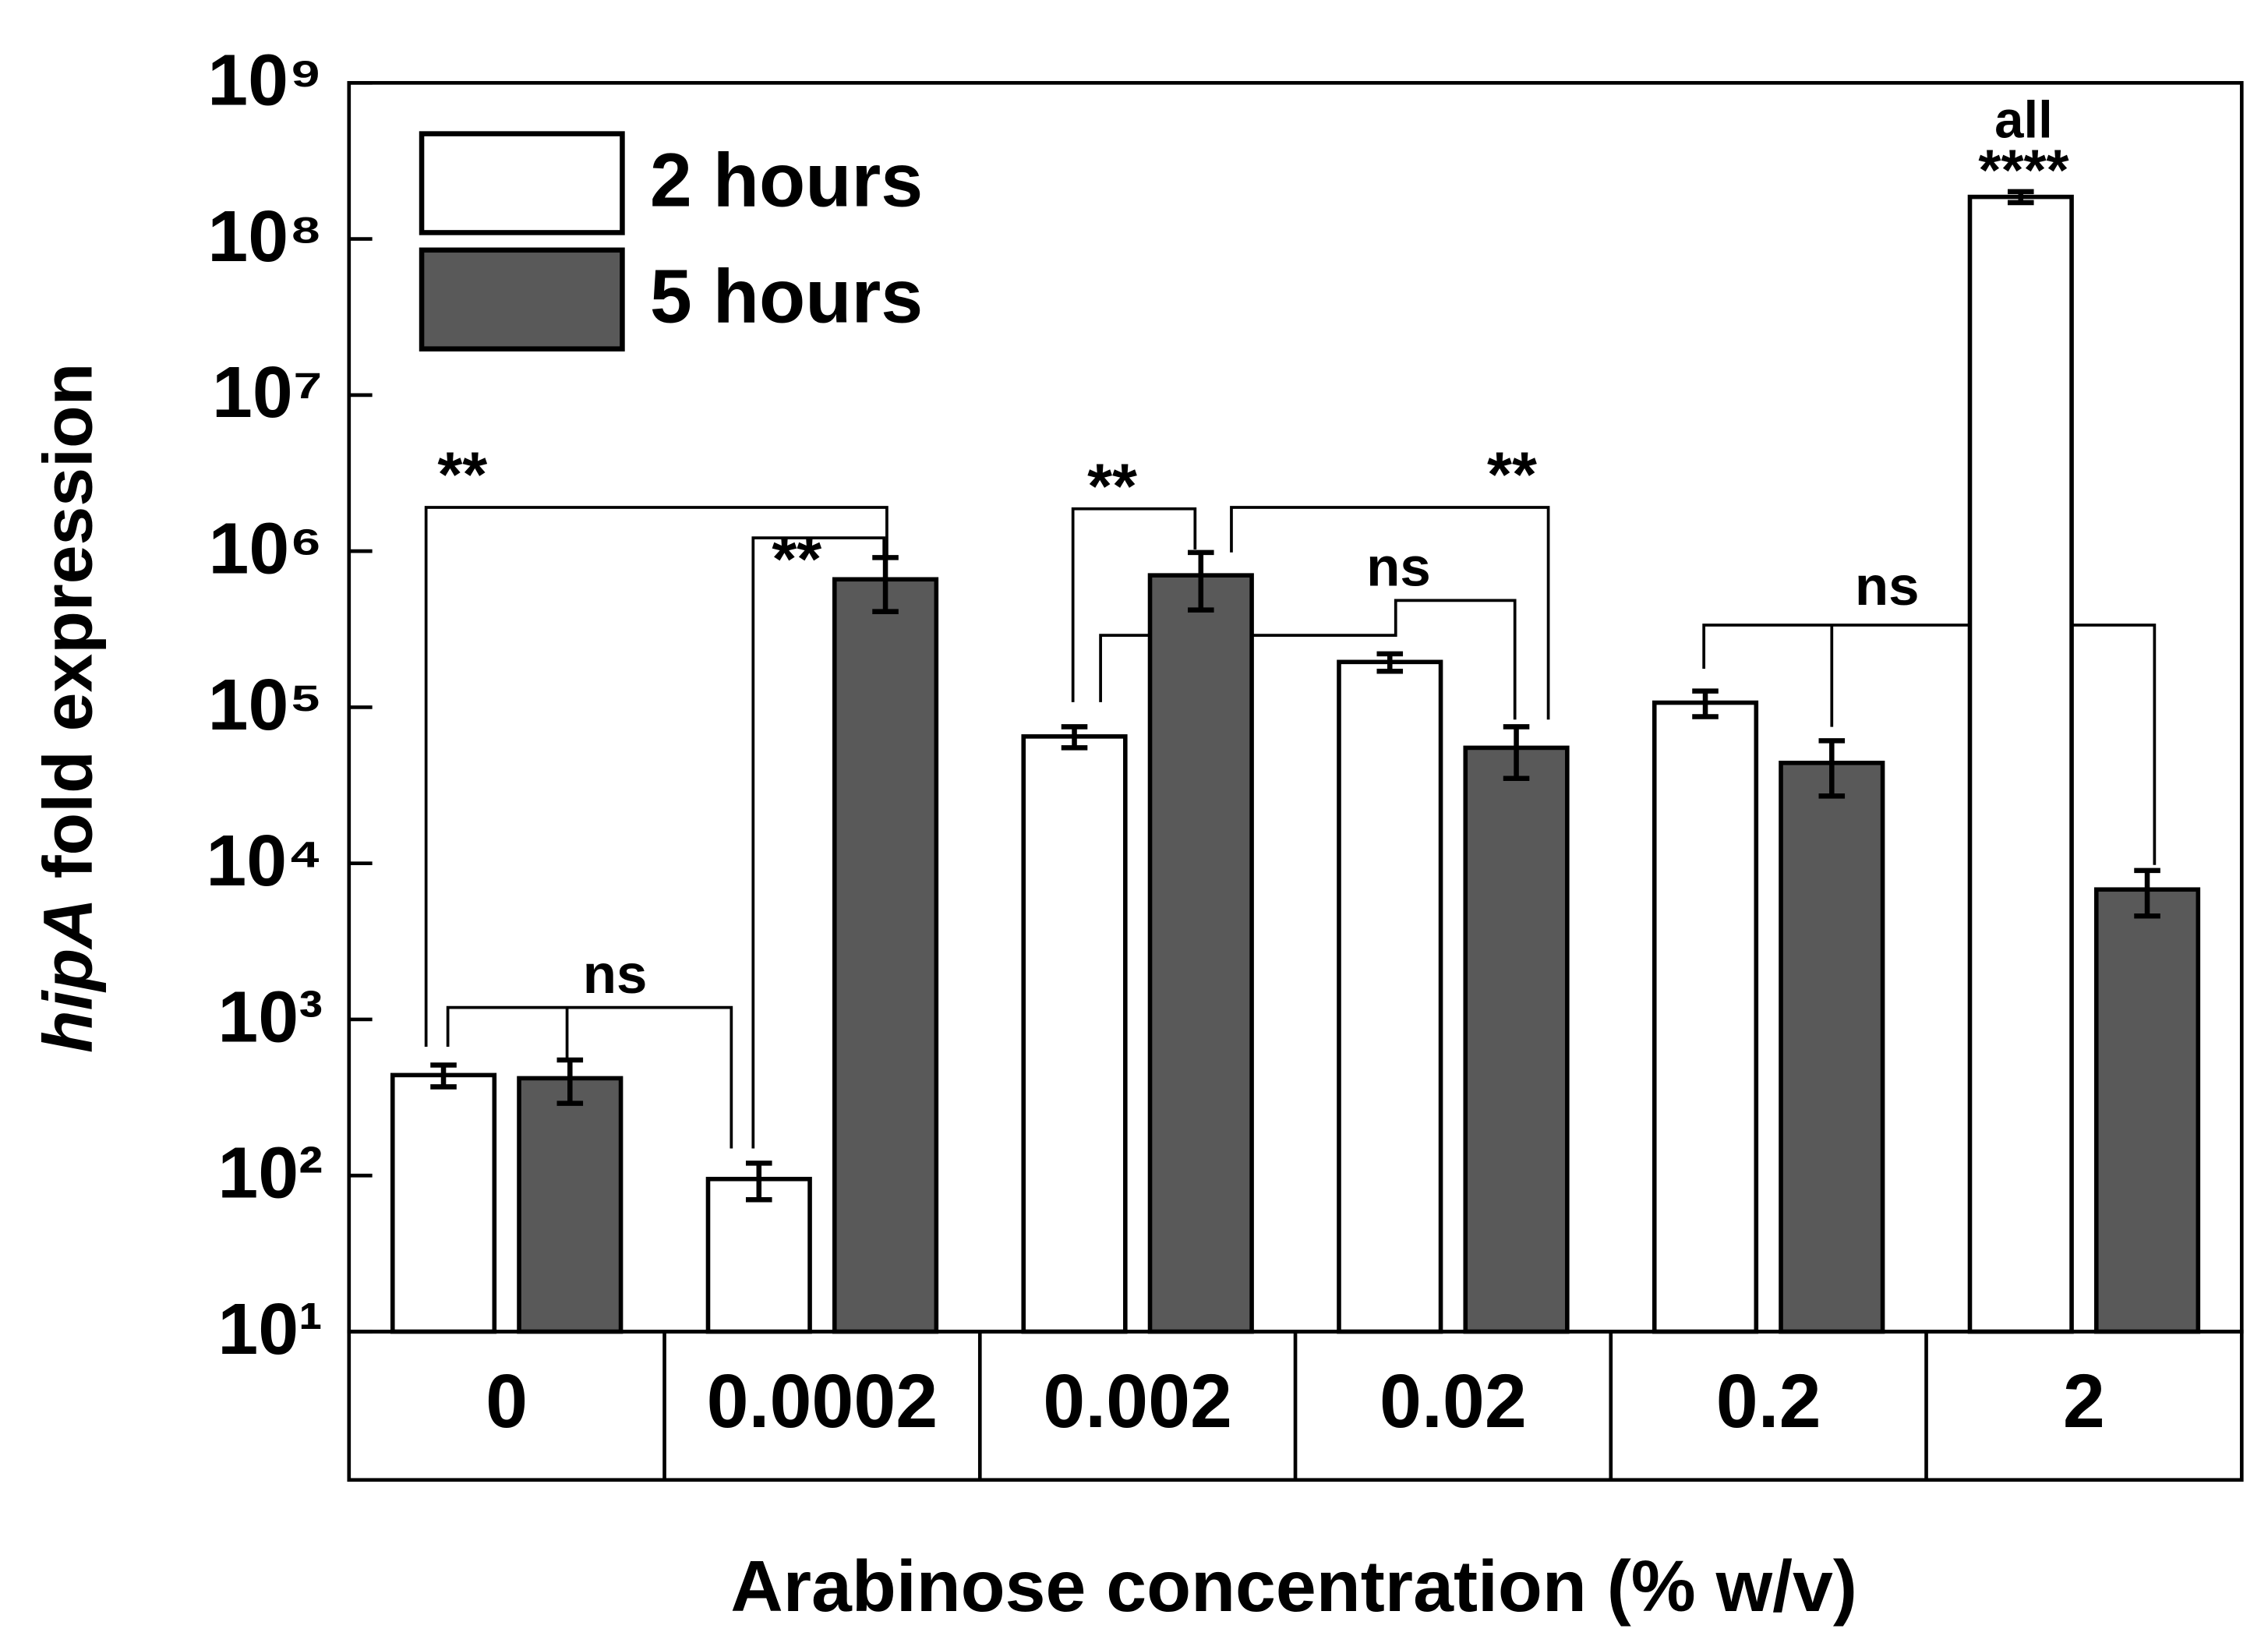  What do you see at coordinates (266, 548) in the screenshot?
I see `y-tick-label: 10⁶` at bounding box center [266, 548].